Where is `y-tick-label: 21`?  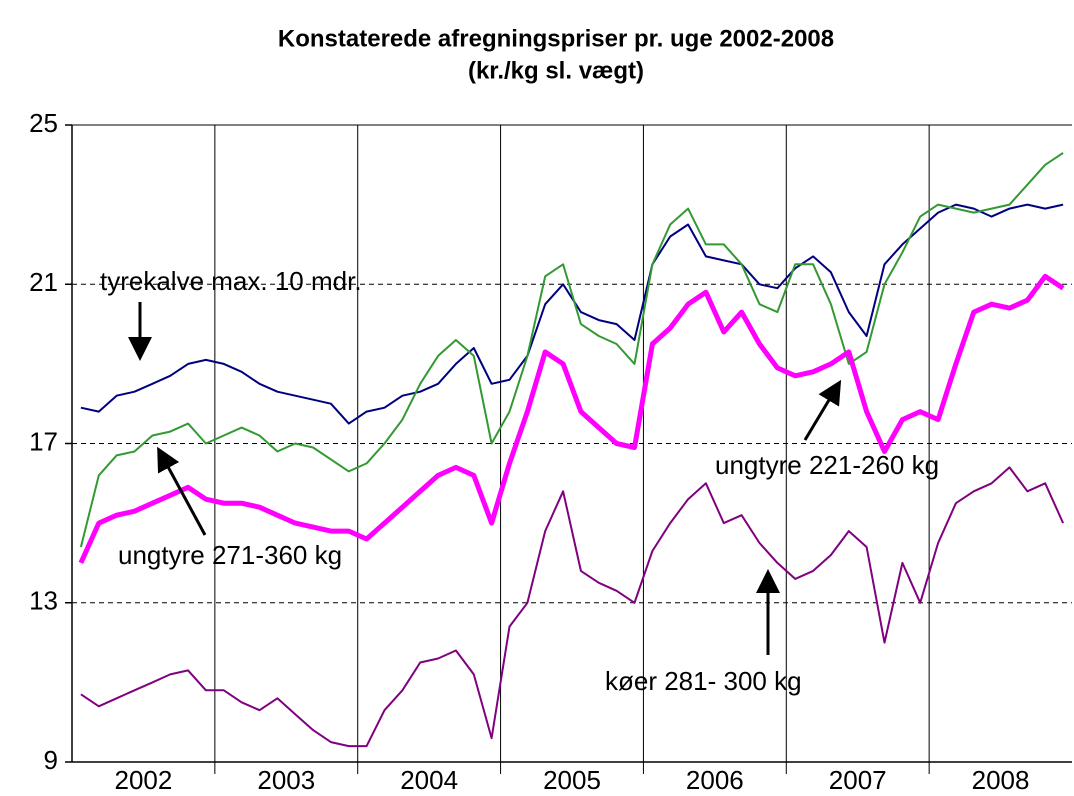 y-tick-label: 21 is located at coordinates (43, 282).